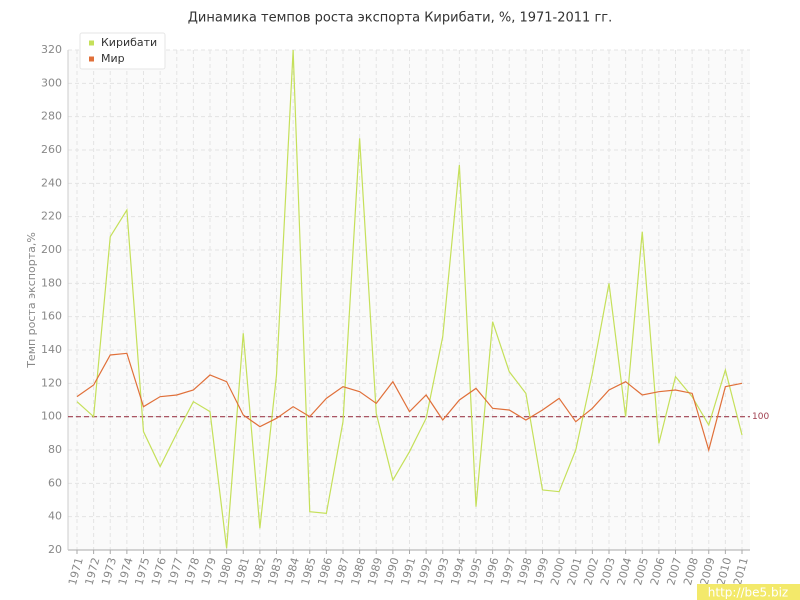  I want to click on y-tick-label: 40, so click(55, 516).